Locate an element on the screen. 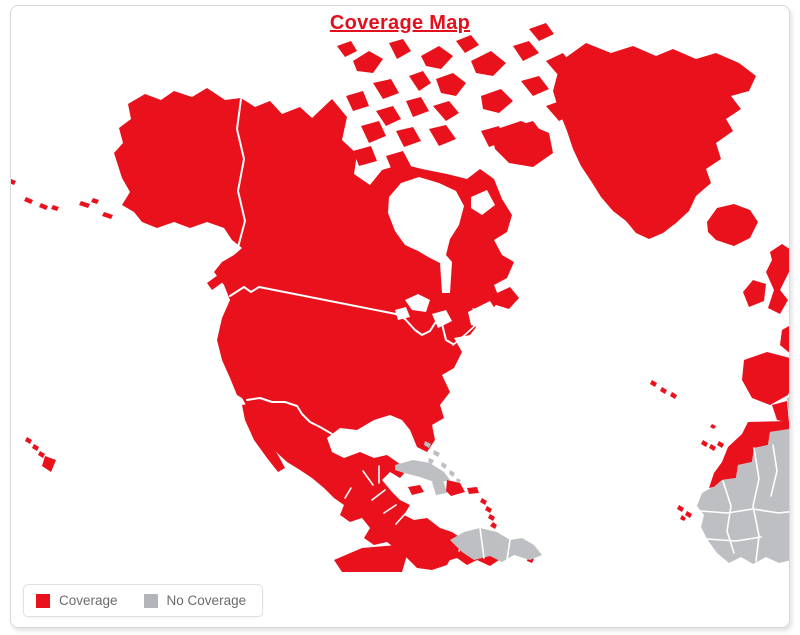 The image size is (800, 635). no-coverage-label: No Coverage is located at coordinates (206, 600).